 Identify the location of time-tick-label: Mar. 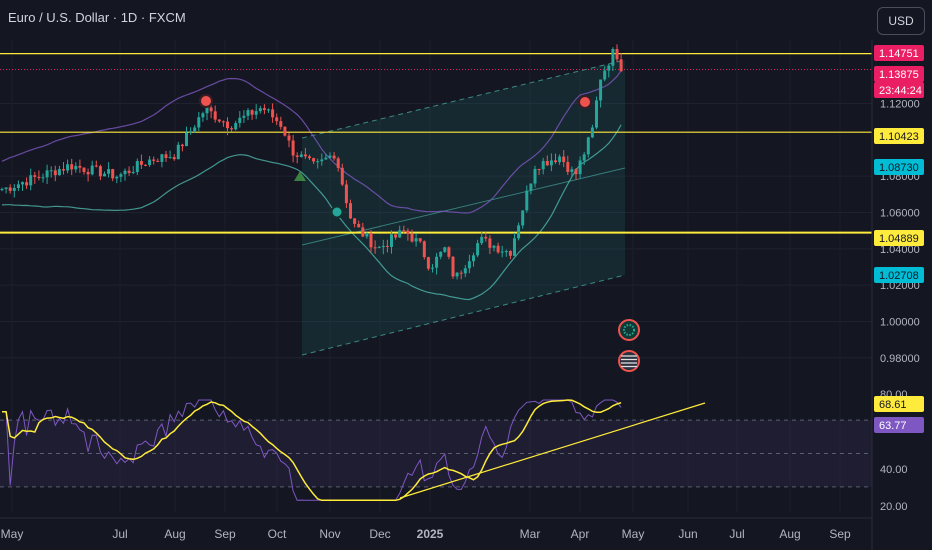
(530, 534).